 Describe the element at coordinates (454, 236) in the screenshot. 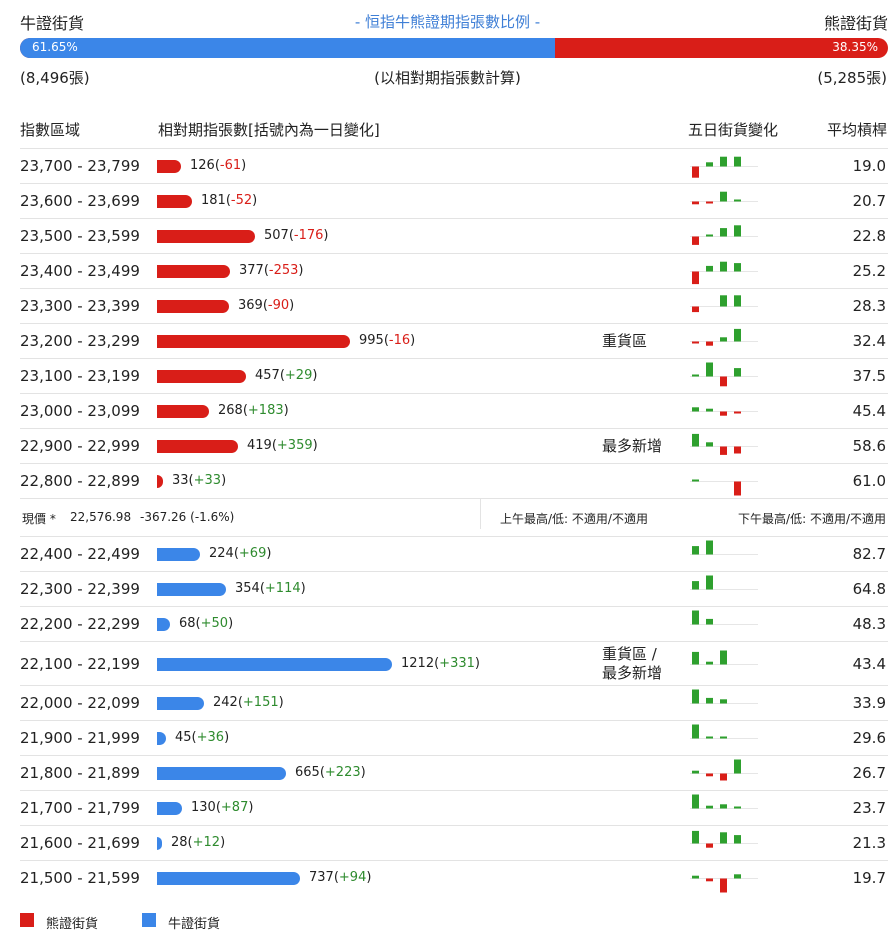

I see `table-row: 23,500 - 23,599 507(-176) 22.8` at that location.